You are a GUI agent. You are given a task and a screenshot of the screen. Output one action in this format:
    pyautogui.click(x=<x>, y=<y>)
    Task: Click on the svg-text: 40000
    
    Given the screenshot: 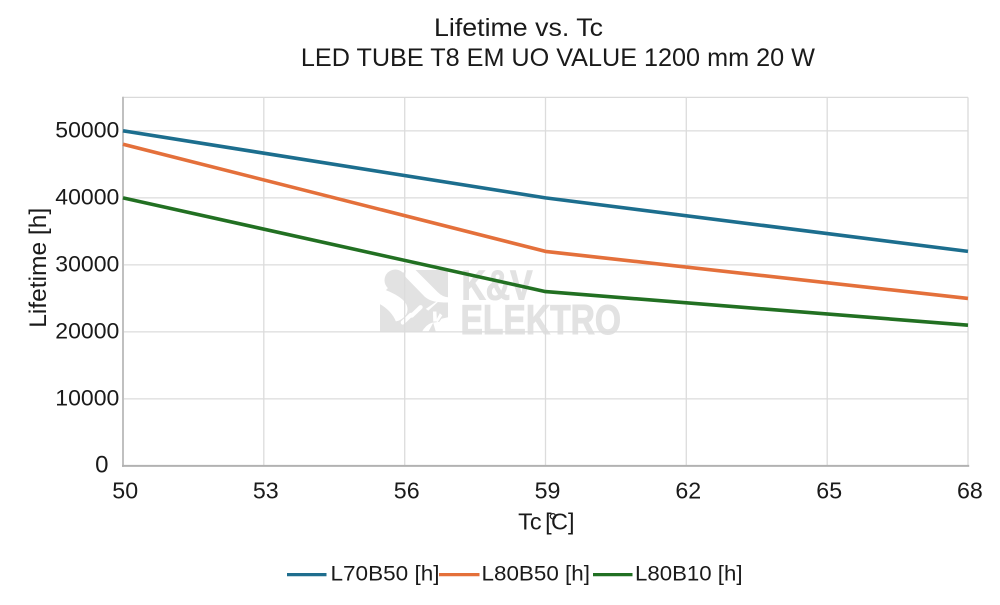 What is the action you would take?
    pyautogui.click(x=87, y=196)
    